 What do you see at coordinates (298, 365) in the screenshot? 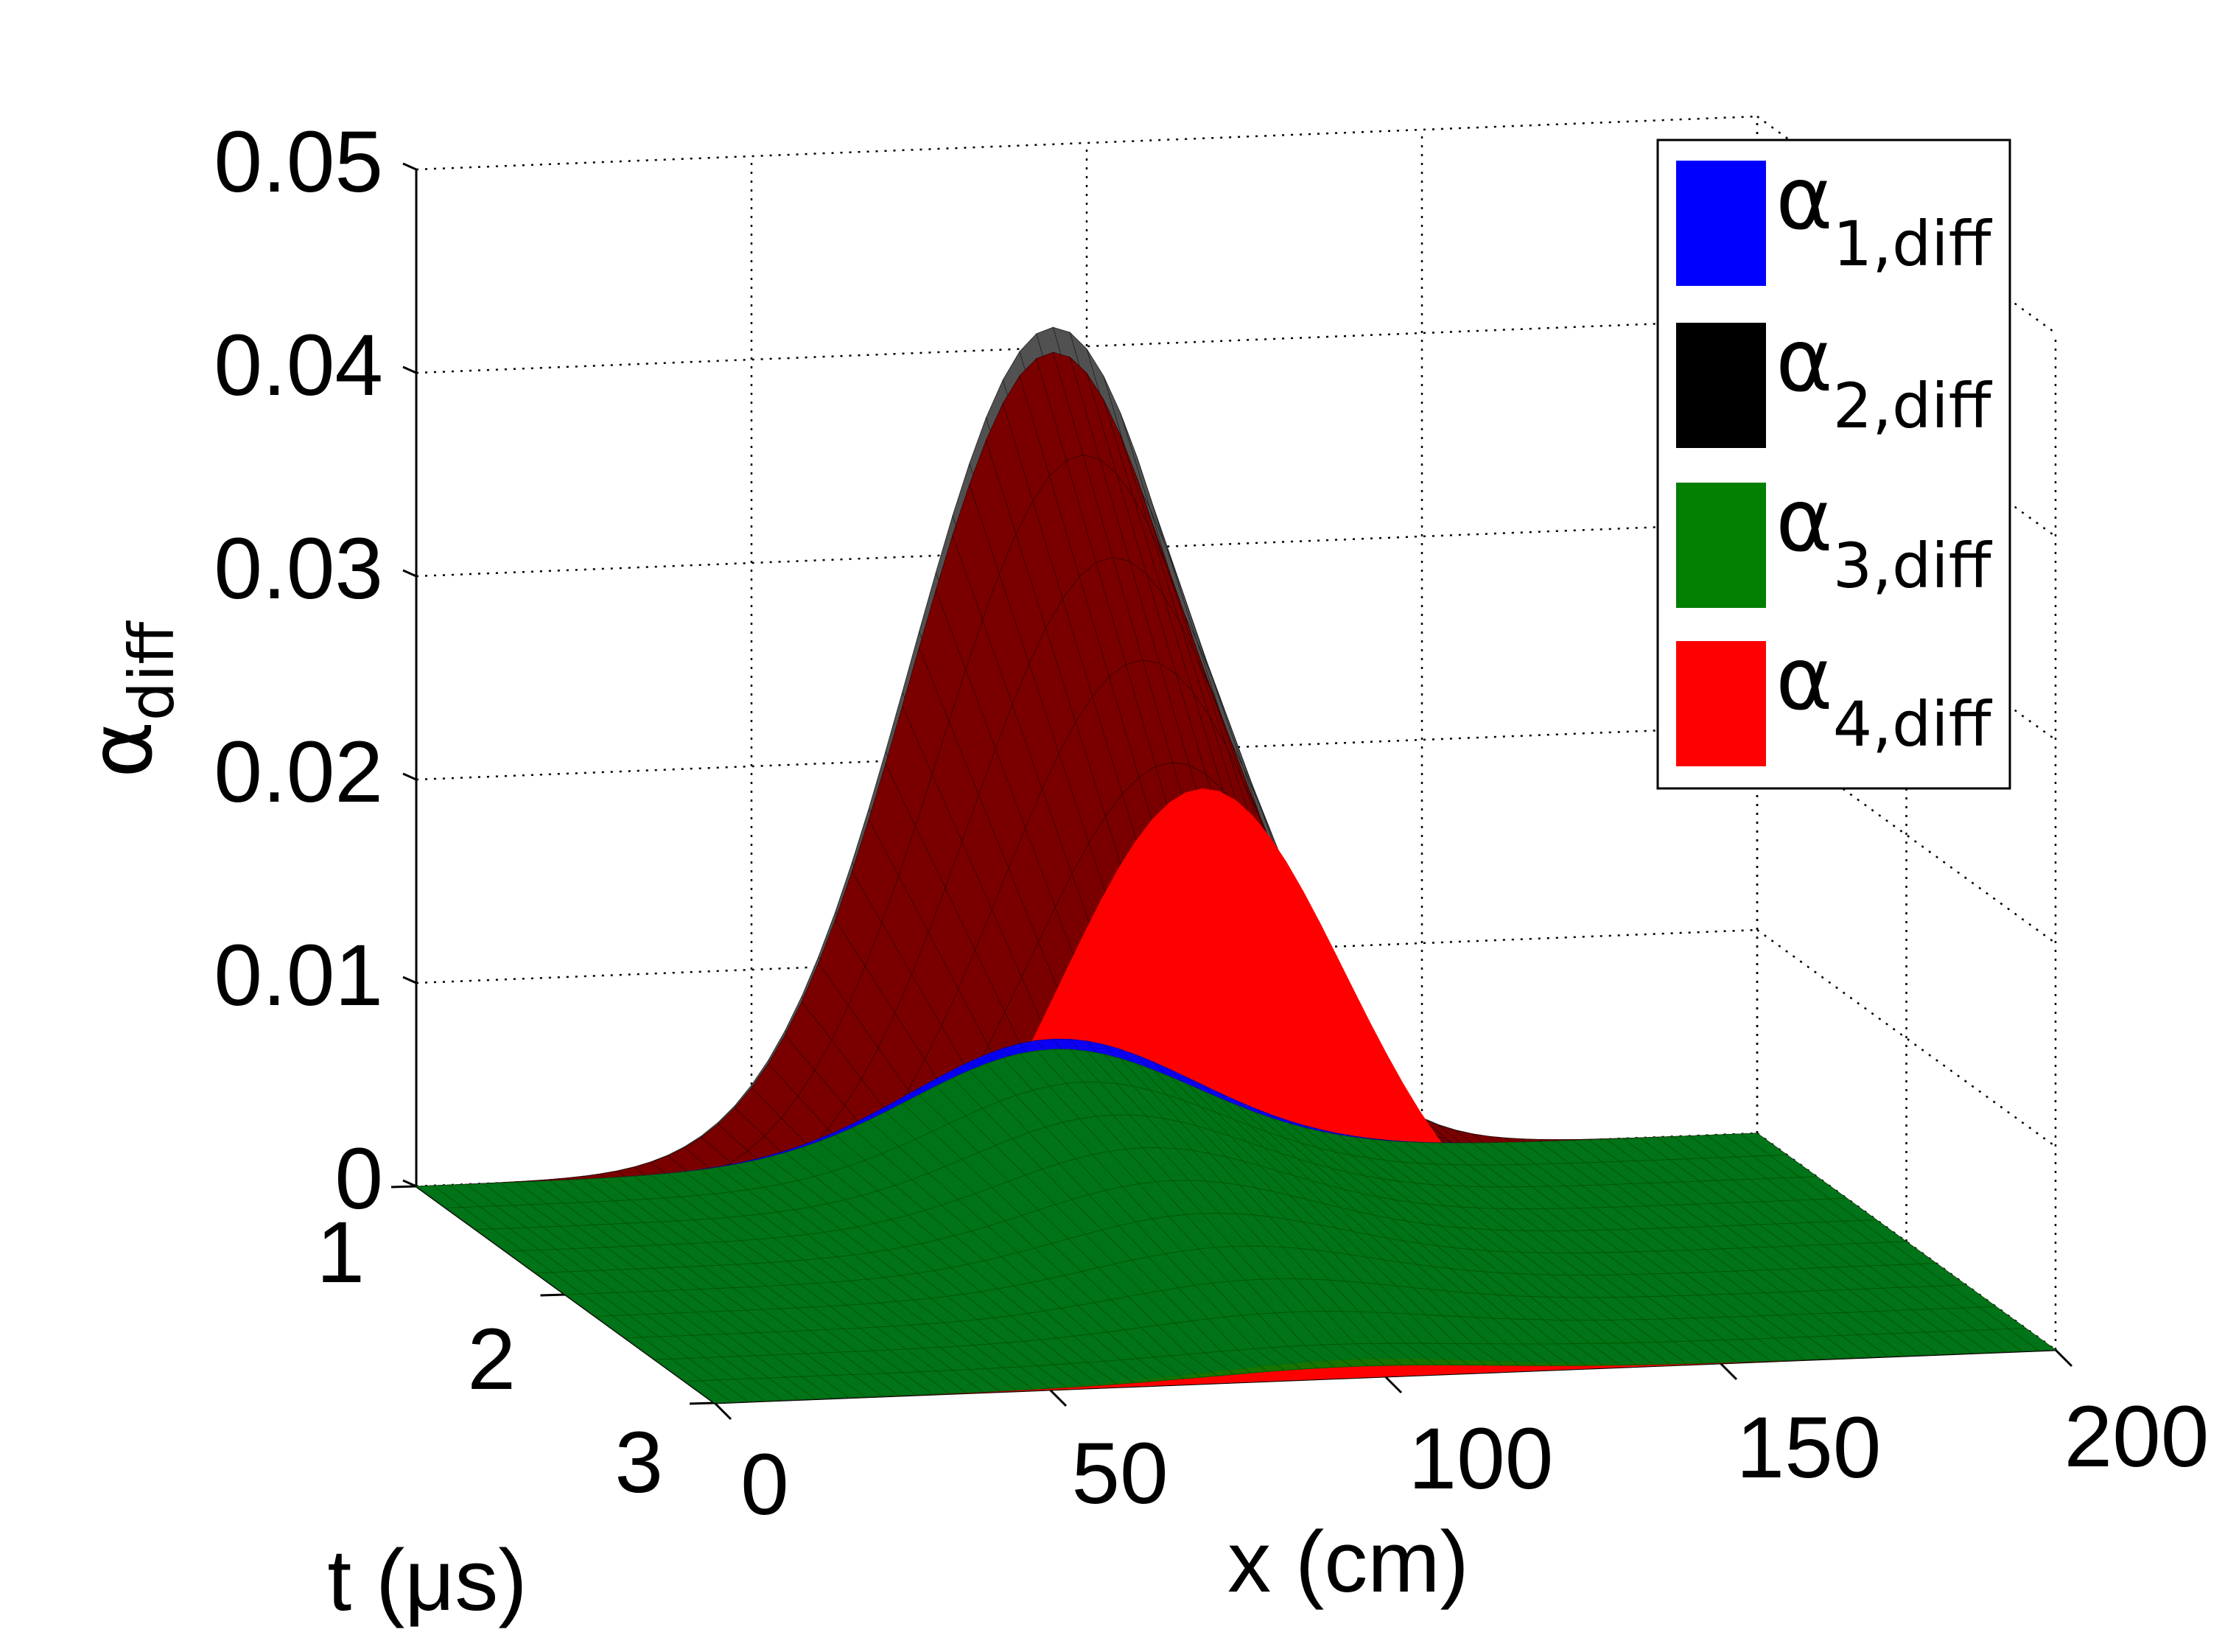
I see `z-tick-label: 0.04` at bounding box center [298, 365].